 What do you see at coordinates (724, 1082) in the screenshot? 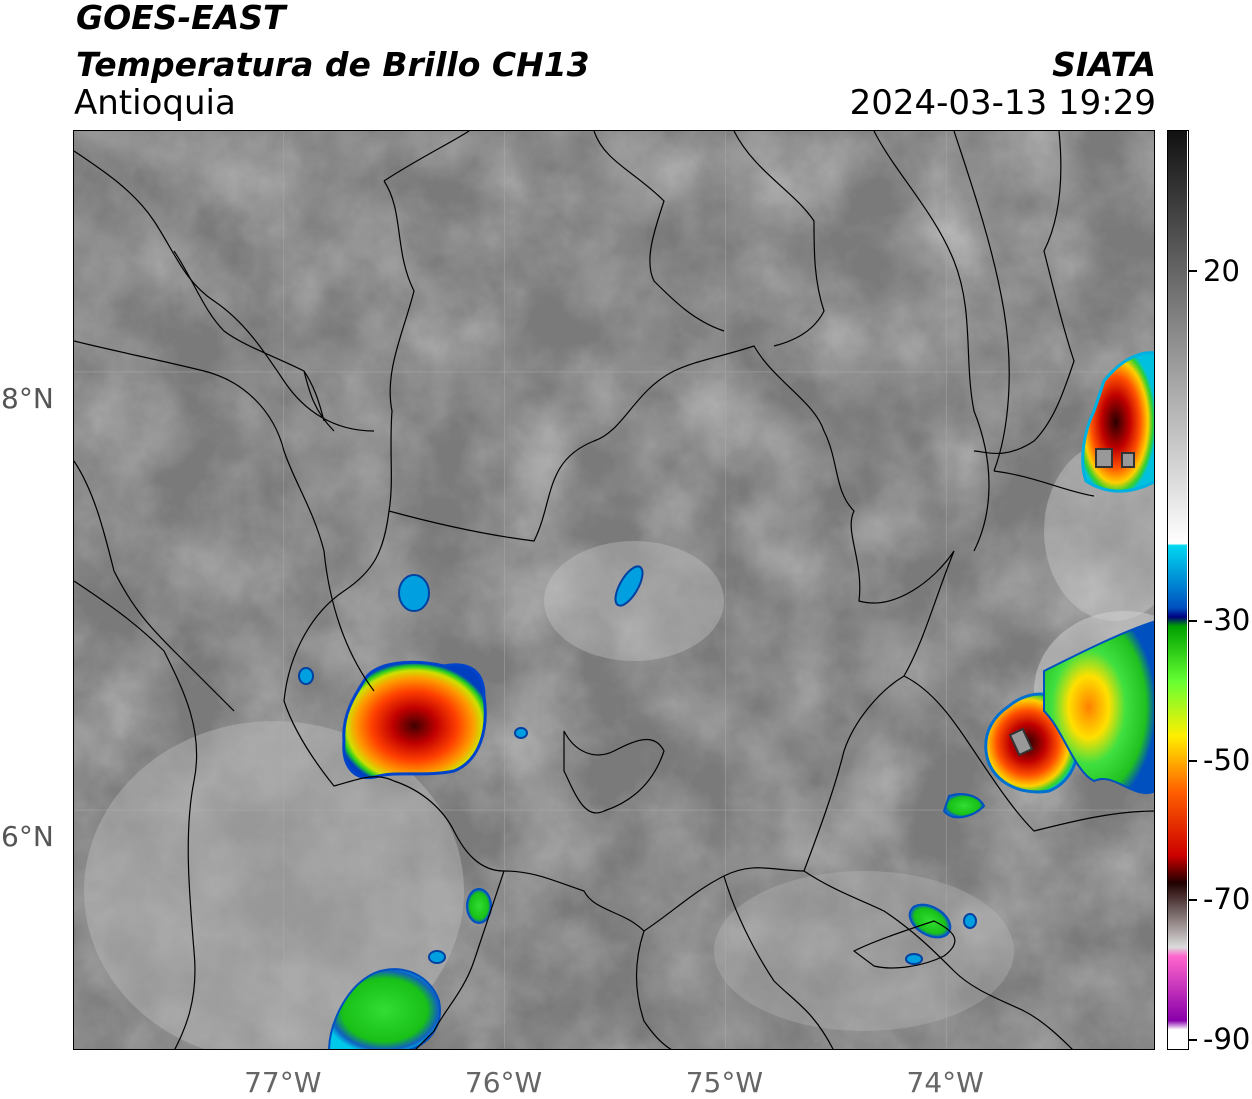
I see `lon-tick-75: 75°W` at bounding box center [724, 1082].